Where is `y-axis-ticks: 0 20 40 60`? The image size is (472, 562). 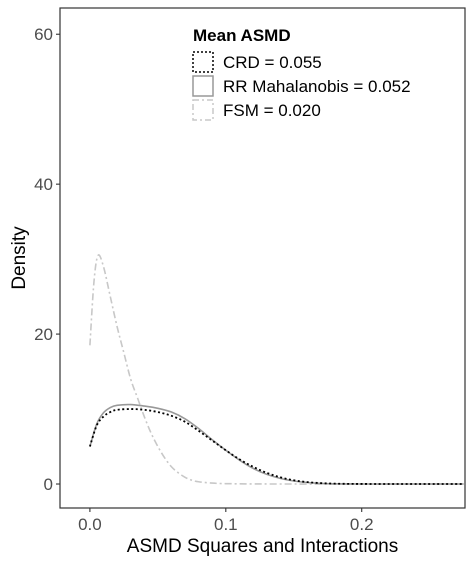 y-axis-ticks: 0 20 40 60 is located at coordinates (47, 259).